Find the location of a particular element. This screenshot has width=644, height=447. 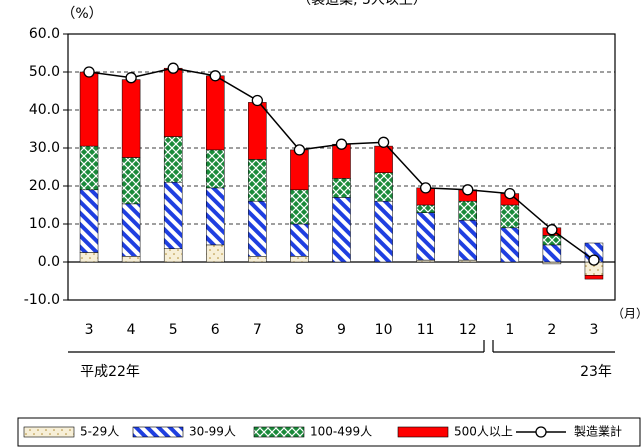

x-tick-label: 6 is located at coordinates (215, 330).